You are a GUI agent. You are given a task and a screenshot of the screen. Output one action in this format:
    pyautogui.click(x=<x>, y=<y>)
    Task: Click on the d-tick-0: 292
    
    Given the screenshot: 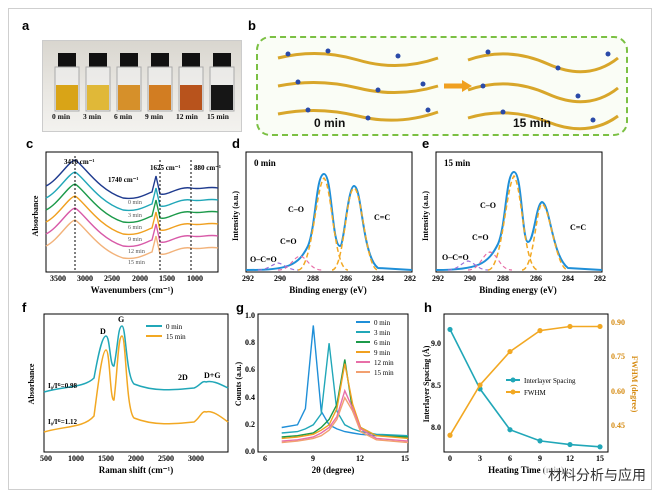 What is the action you would take?
    pyautogui.click(x=248, y=278)
    